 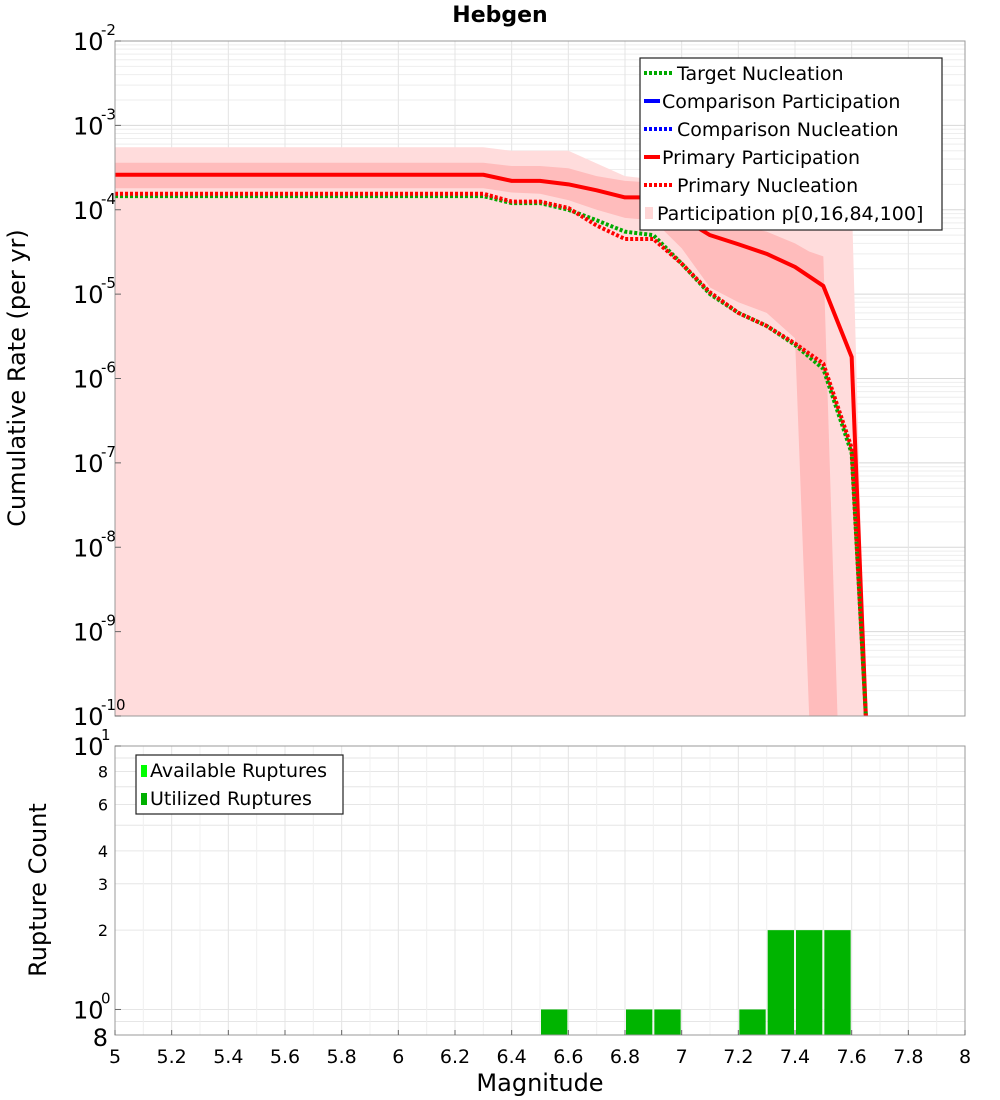 What do you see at coordinates (108, 536) in the screenshot?
I see `rate-y-tick-exponent: -8` at bounding box center [108, 536].